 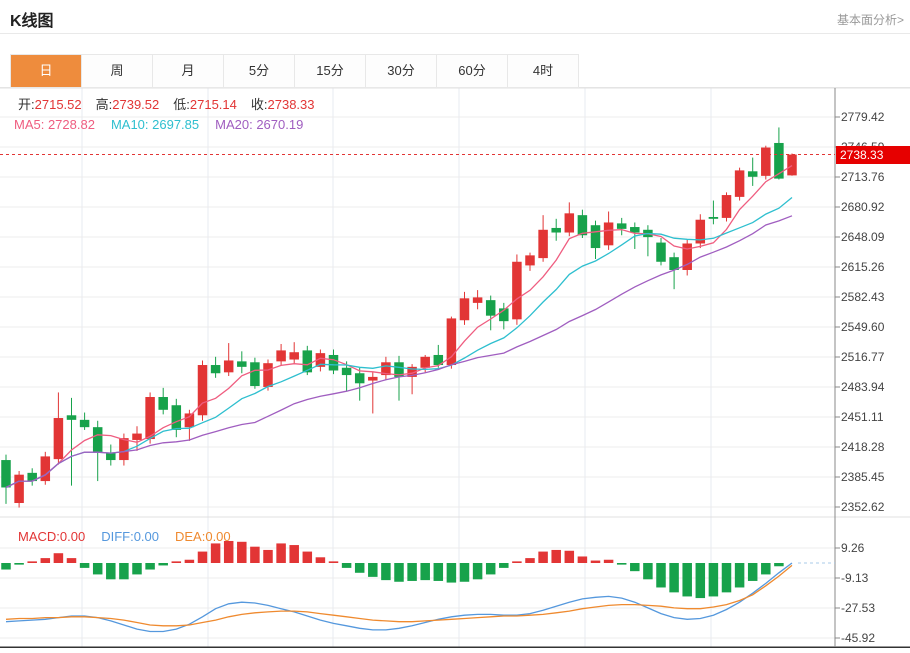 What do you see at coordinates (136, 104) in the screenshot?
I see `high-value: 2739.52` at bounding box center [136, 104].